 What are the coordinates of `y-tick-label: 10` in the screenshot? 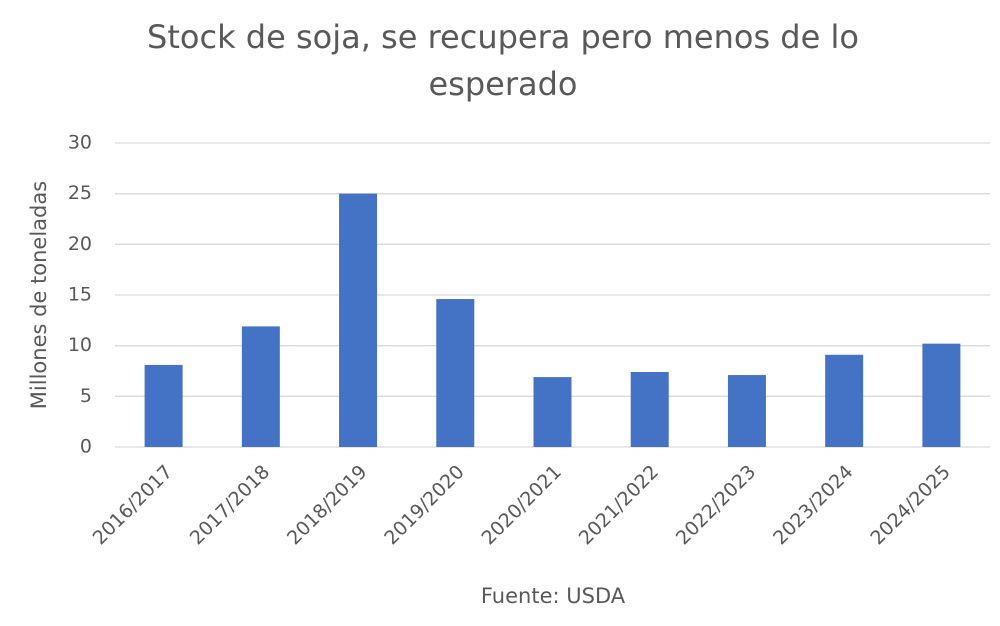 It's located at (80, 345).